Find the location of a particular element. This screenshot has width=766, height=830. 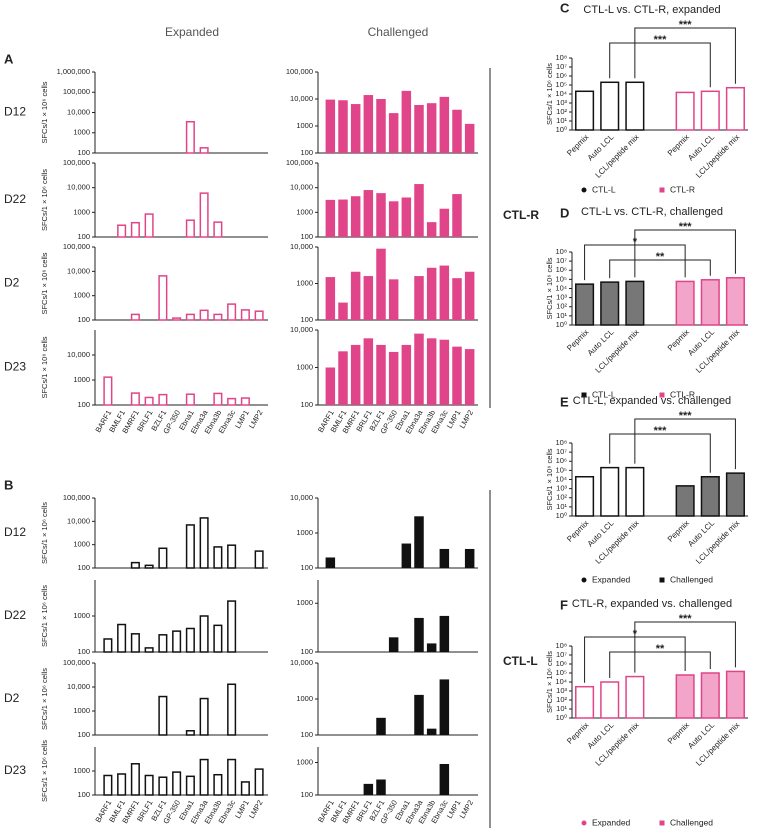

legend-label: Expanded is located at coordinates (611, 822).